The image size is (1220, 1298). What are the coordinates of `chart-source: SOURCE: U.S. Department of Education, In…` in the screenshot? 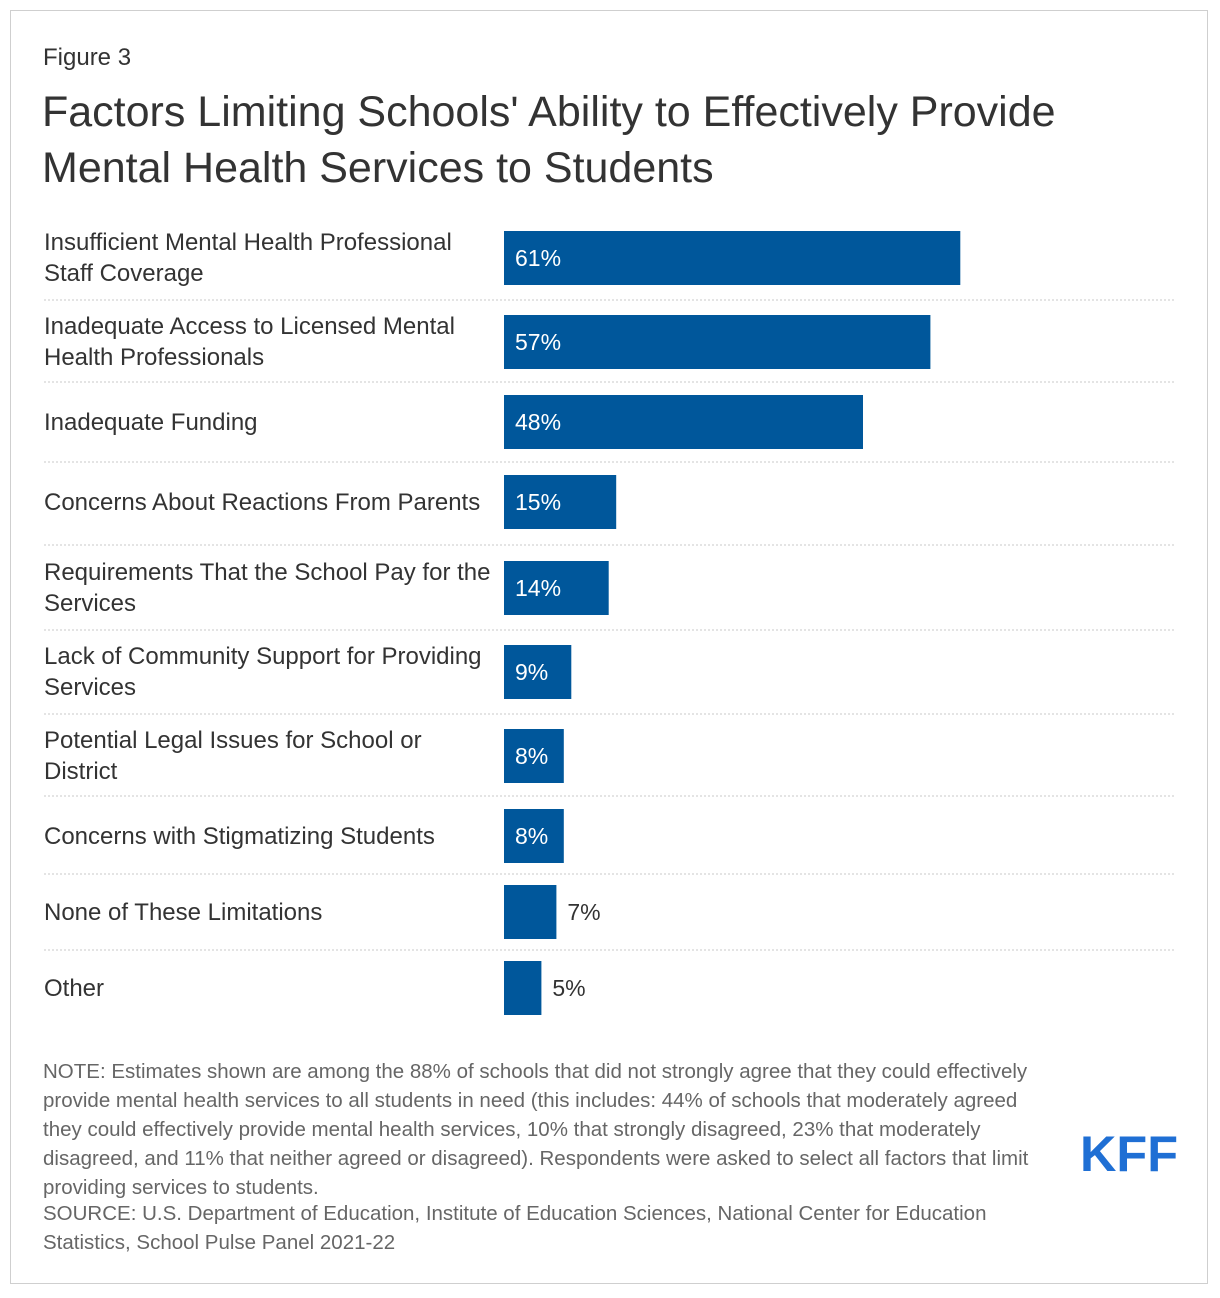 It's located at (515, 1228).